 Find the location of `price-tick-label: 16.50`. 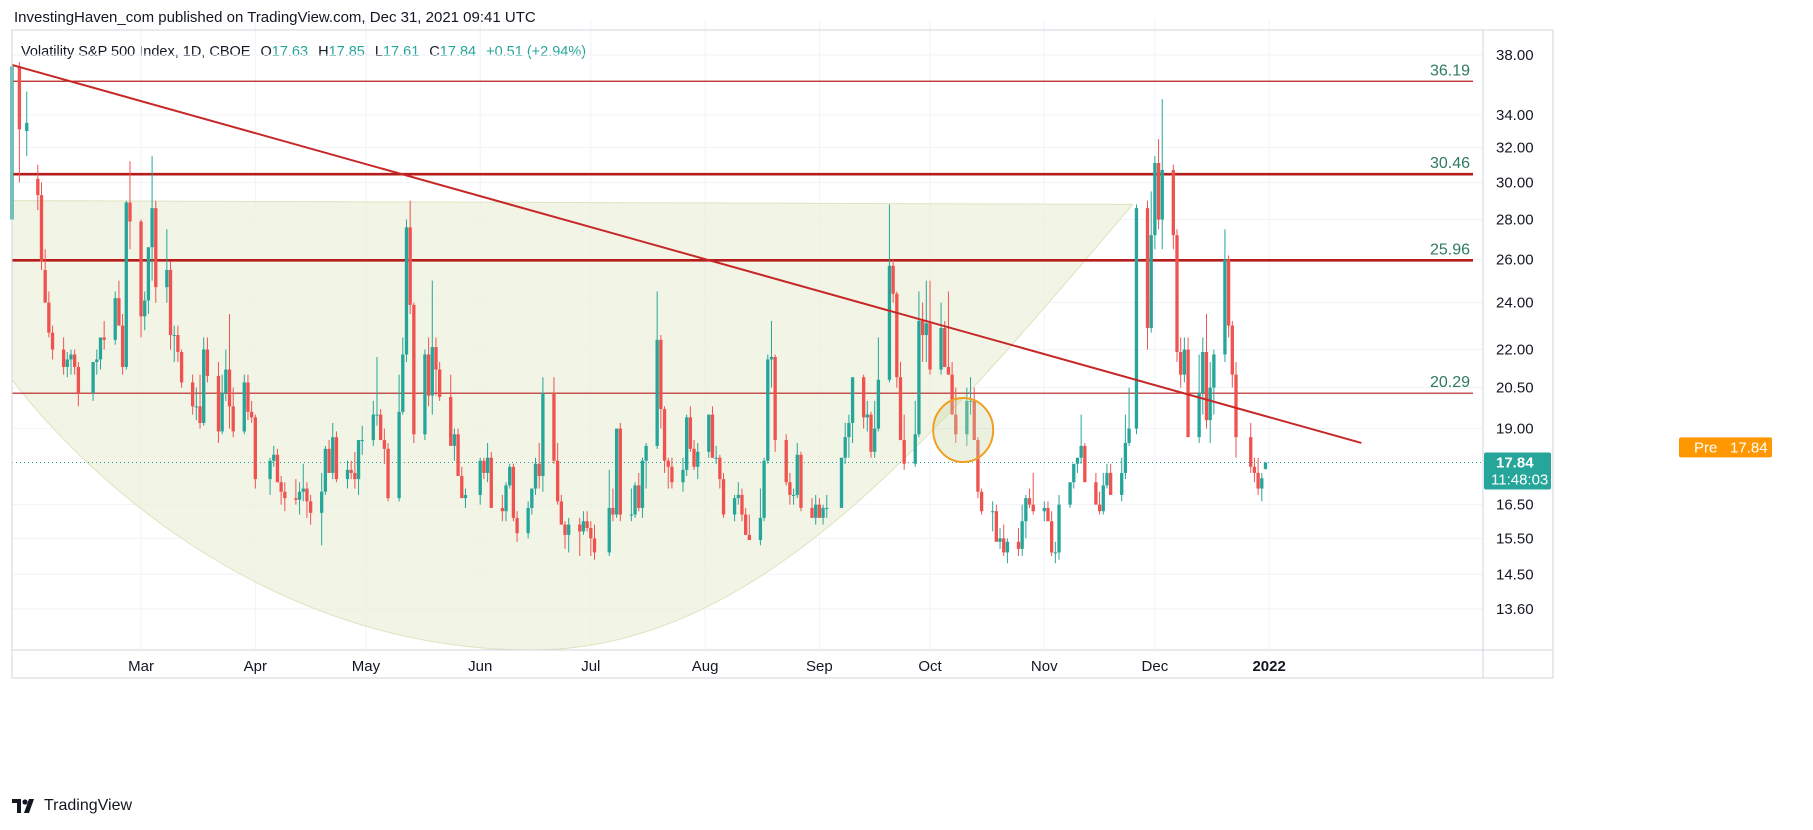

price-tick-label: 16.50 is located at coordinates (1515, 505).